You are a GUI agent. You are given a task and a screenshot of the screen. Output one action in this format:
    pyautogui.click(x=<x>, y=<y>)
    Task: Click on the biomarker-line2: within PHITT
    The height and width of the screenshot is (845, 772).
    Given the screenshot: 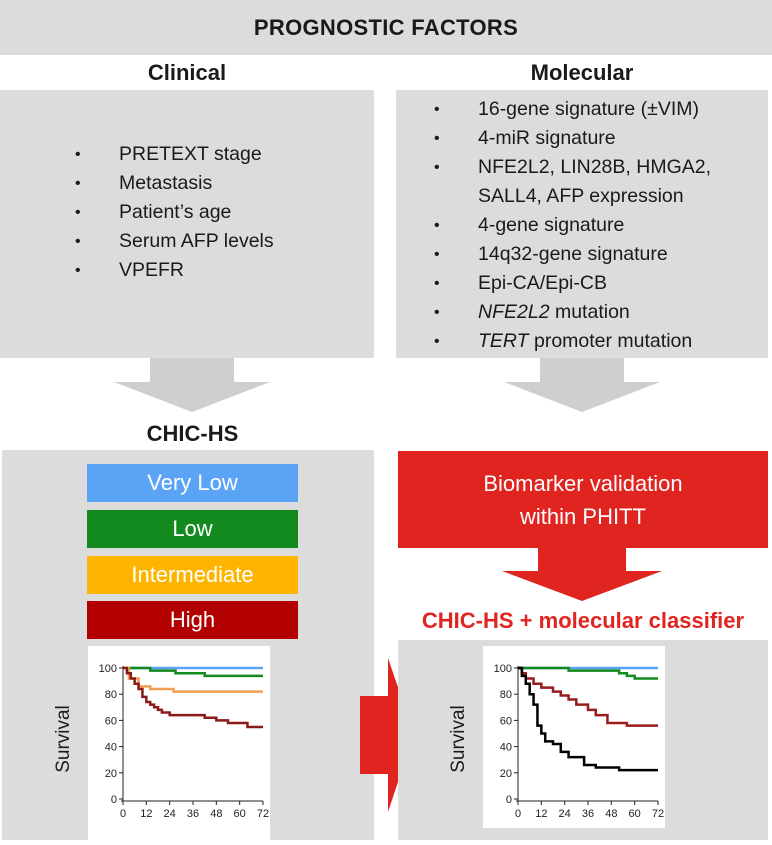 What is the action you would take?
    pyautogui.click(x=583, y=516)
    